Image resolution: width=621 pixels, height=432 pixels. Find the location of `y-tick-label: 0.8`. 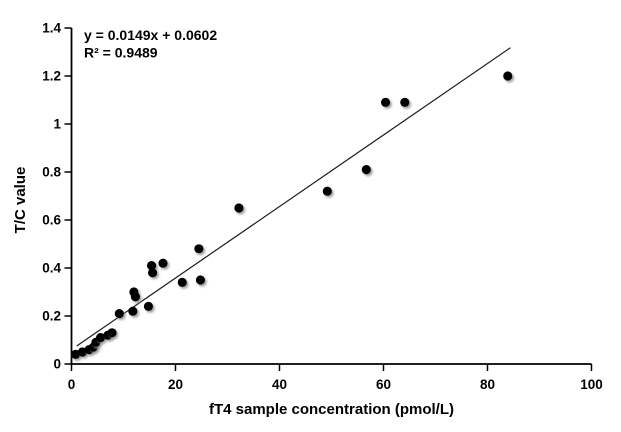

y-tick-label: 0.8 is located at coordinates (51, 172).